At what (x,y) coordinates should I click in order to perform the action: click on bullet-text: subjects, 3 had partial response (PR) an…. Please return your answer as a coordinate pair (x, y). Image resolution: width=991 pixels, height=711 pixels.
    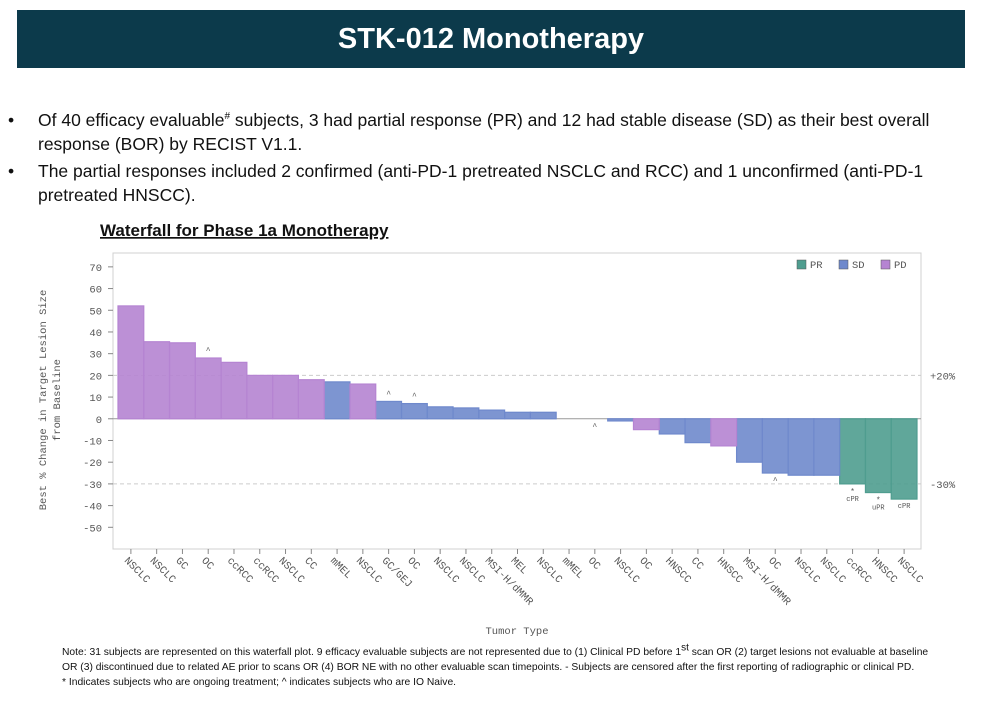
    Looking at the image, I should click on (484, 132).